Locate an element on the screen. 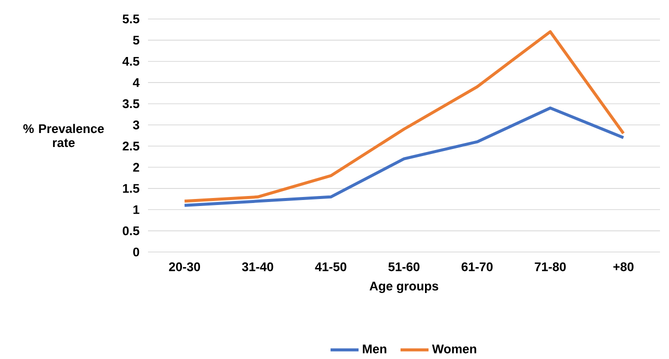  x-axis-title: Age groups is located at coordinates (404, 287).